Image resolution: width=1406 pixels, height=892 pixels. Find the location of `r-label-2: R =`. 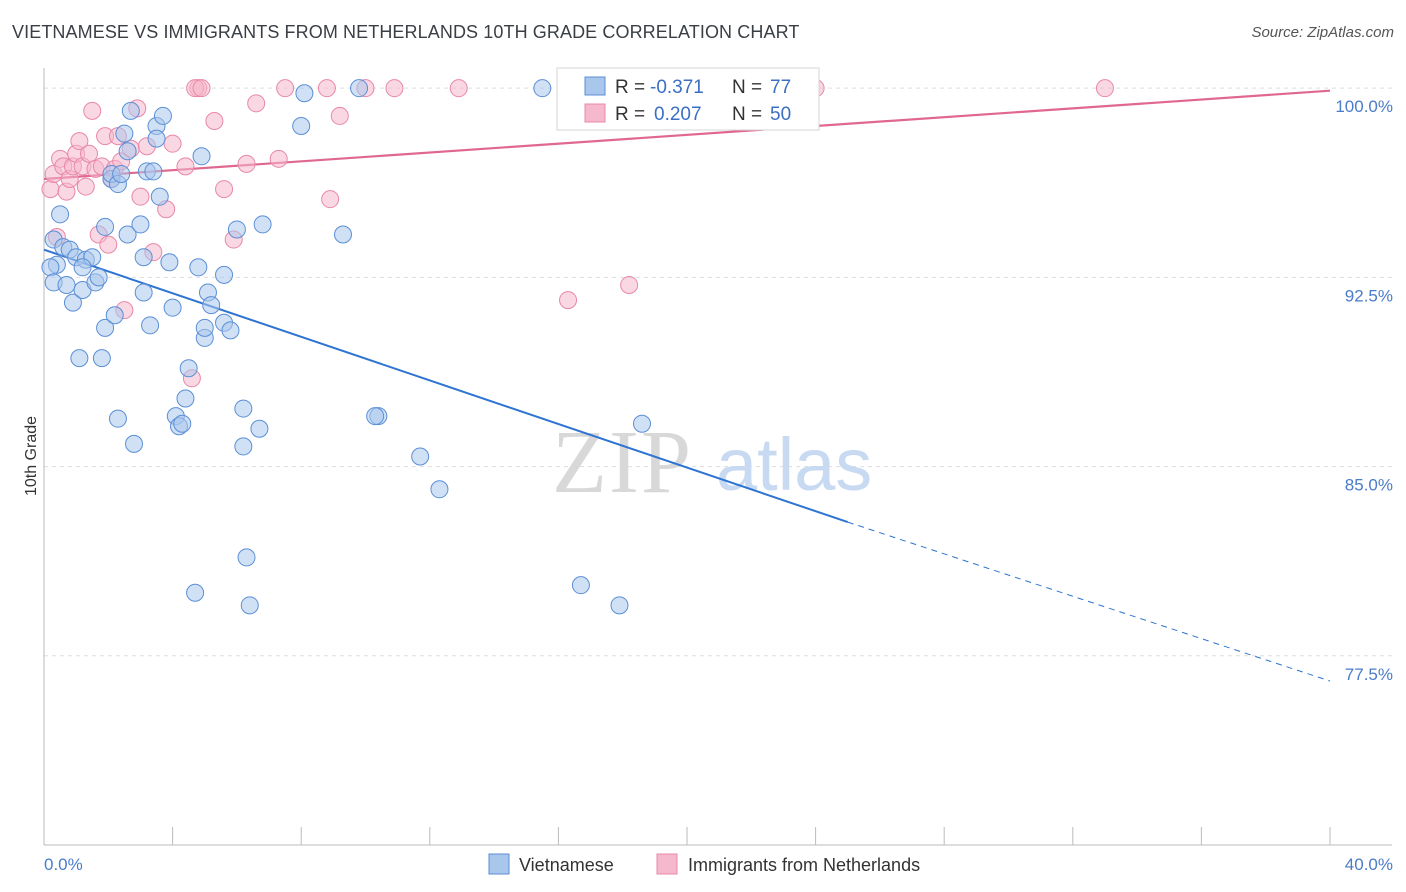

r-label-2: R = is located at coordinates (630, 114).